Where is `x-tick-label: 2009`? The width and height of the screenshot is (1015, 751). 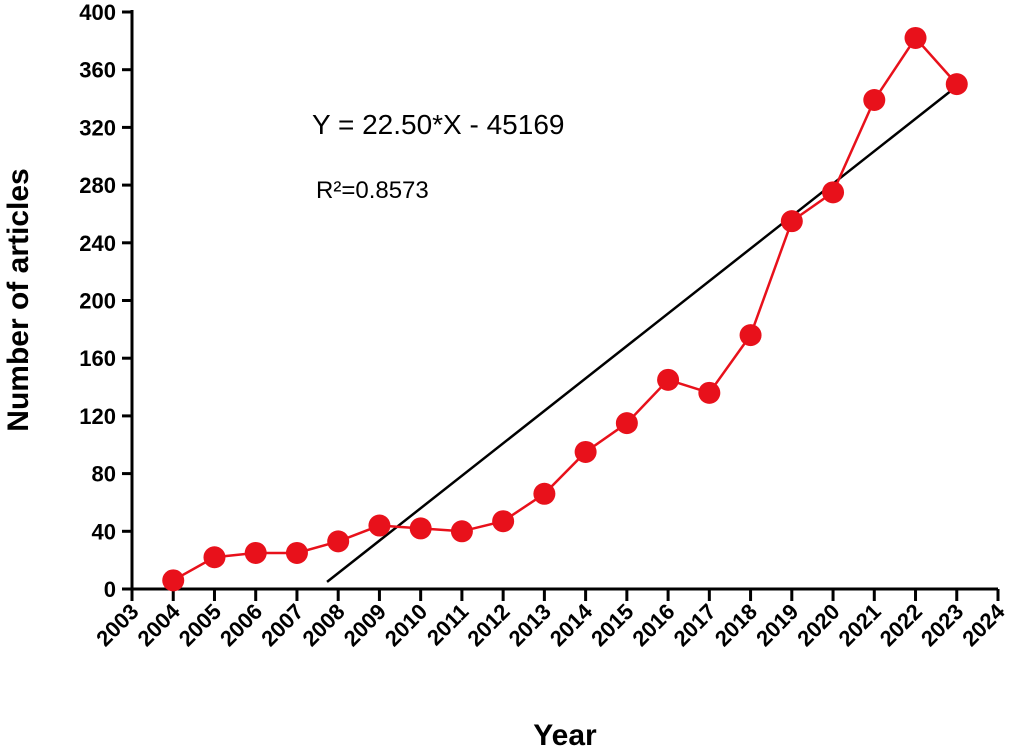
x-tick-label: 2009 is located at coordinates (365, 625).